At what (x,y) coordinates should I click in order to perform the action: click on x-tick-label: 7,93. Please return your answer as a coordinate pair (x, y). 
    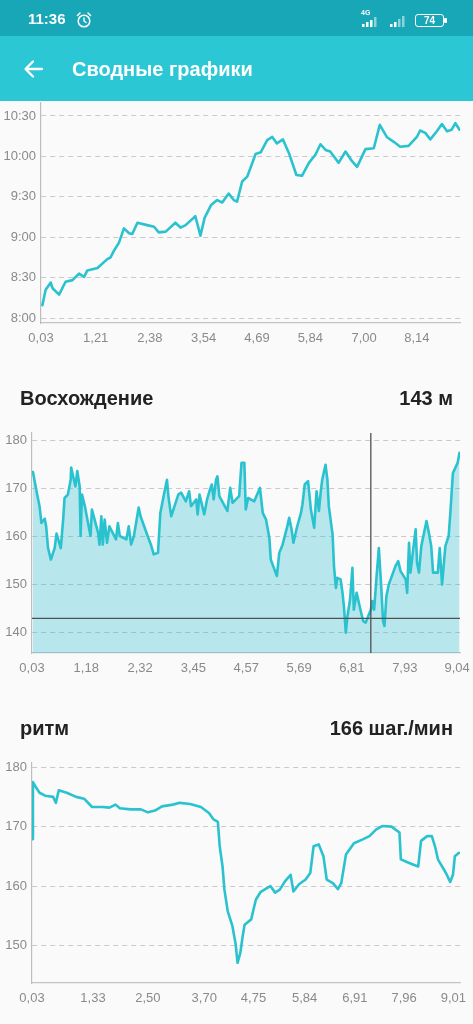
    Looking at the image, I should click on (405, 668).